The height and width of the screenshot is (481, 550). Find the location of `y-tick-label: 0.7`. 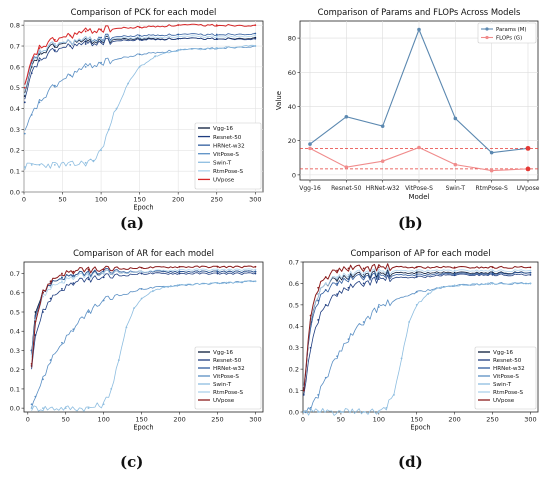

y-tick-label: 0.7 is located at coordinates (15, 46).